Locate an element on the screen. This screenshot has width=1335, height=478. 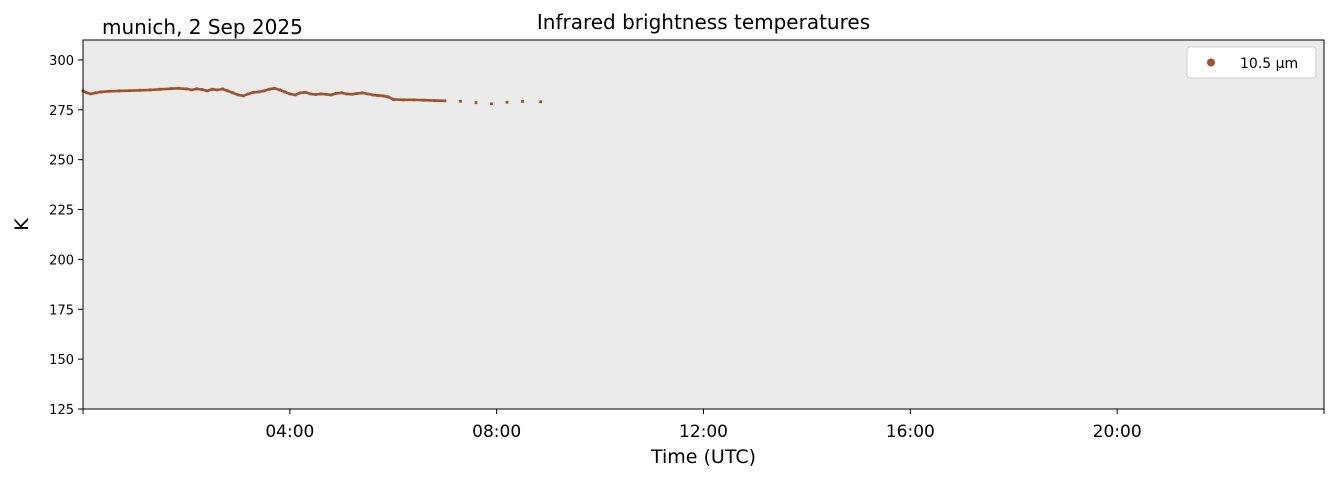
y-tick-label: 250 is located at coordinates (61, 161).